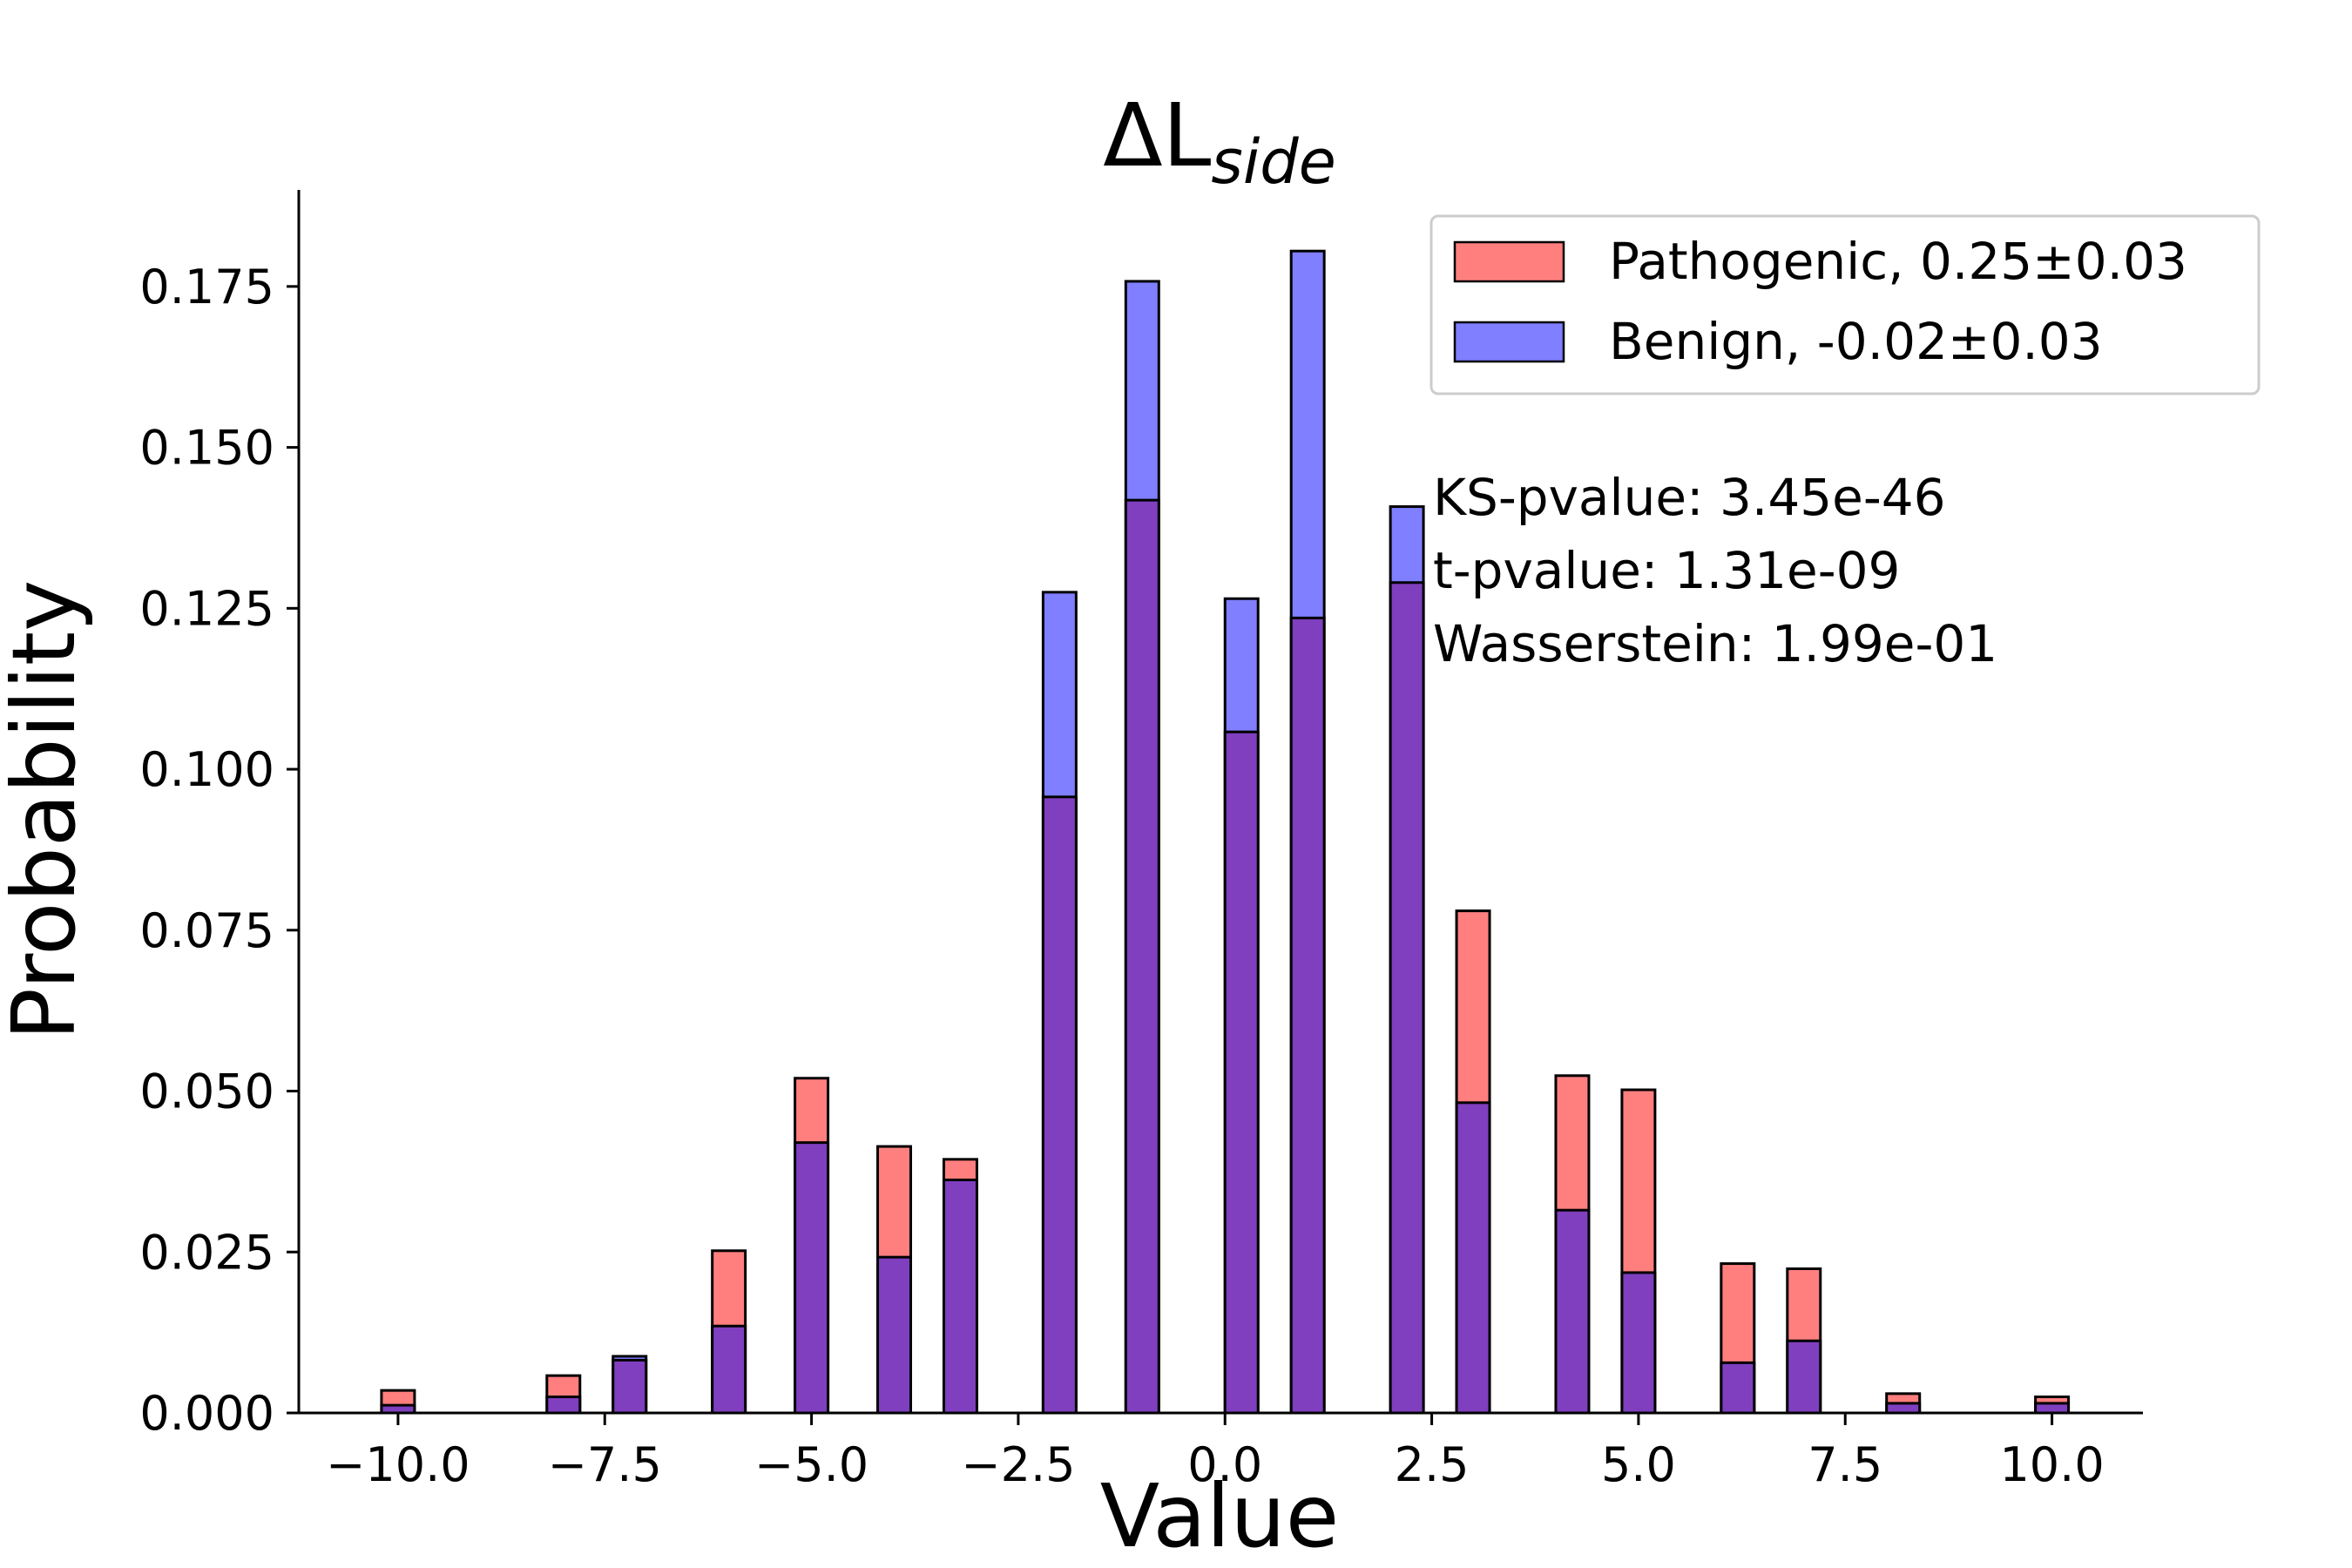 The image size is (2352, 1568). What do you see at coordinates (1715, 643) in the screenshot?
I see `wasserstein-annotation: Wasserstein: 1.99e-01` at bounding box center [1715, 643].